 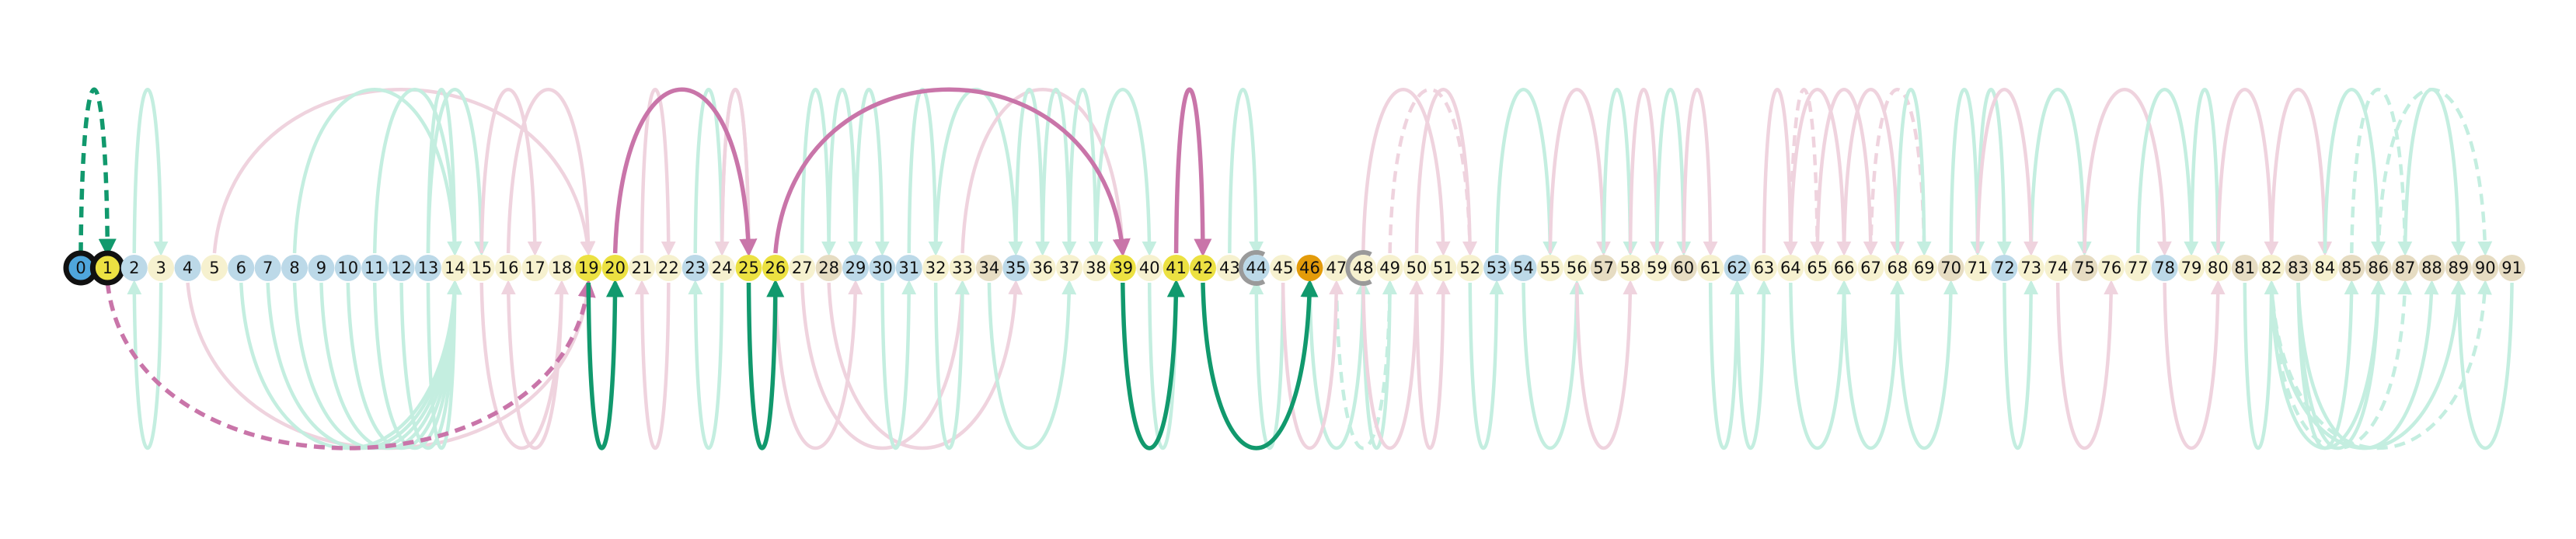 What do you see at coordinates (1469, 268) in the screenshot?
I see `node-label: 52` at bounding box center [1469, 268].